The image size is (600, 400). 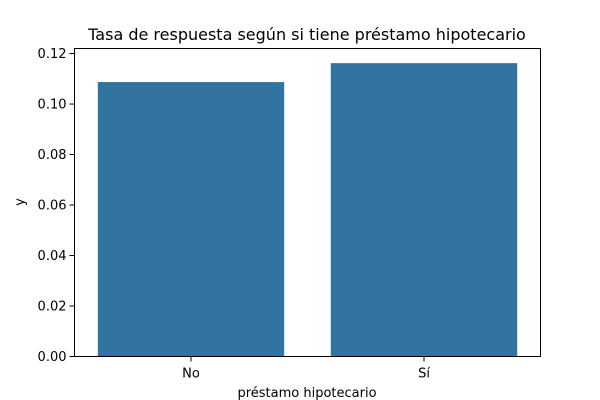 What do you see at coordinates (52, 357) in the screenshot?
I see `y-tick-label-0: 0.00` at bounding box center [52, 357].